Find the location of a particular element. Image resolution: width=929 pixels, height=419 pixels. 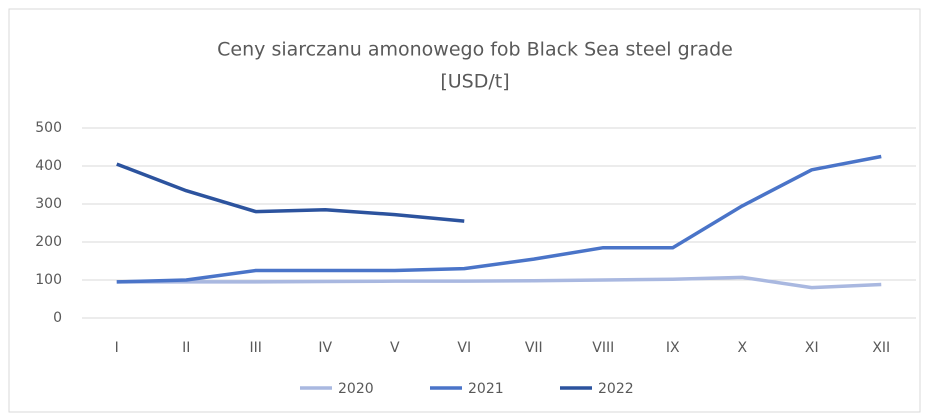

x-tick-label: I is located at coordinates (117, 348).